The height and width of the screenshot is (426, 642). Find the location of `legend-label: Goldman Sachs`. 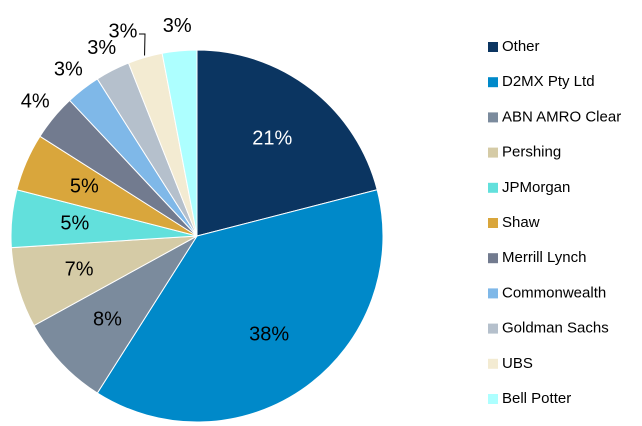

legend-label: Goldman Sachs is located at coordinates (555, 328).